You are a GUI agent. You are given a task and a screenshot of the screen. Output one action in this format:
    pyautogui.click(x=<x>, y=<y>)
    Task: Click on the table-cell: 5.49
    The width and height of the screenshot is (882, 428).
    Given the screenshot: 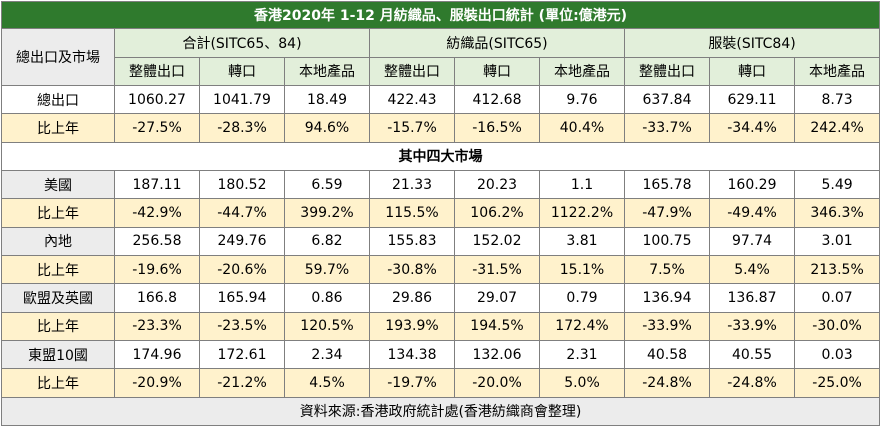 What is the action you would take?
    pyautogui.click(x=837, y=184)
    